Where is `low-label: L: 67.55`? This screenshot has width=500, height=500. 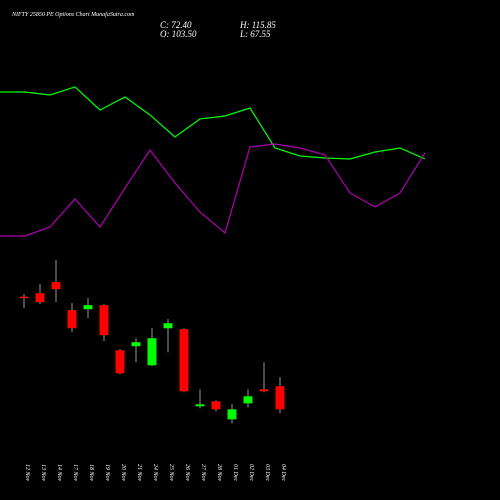
low-label: L: 67.55 is located at coordinates (255, 34).